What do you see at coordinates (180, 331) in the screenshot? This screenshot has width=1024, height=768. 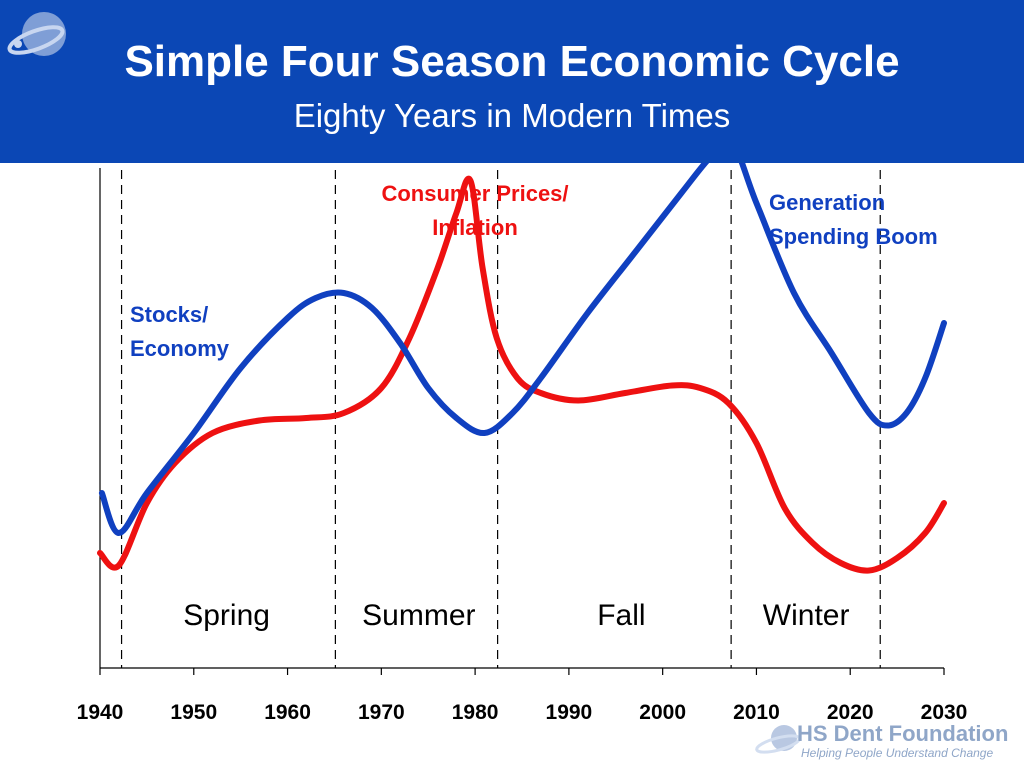 I see `stocks-economy-label: Stocks/Economy` at bounding box center [180, 331].